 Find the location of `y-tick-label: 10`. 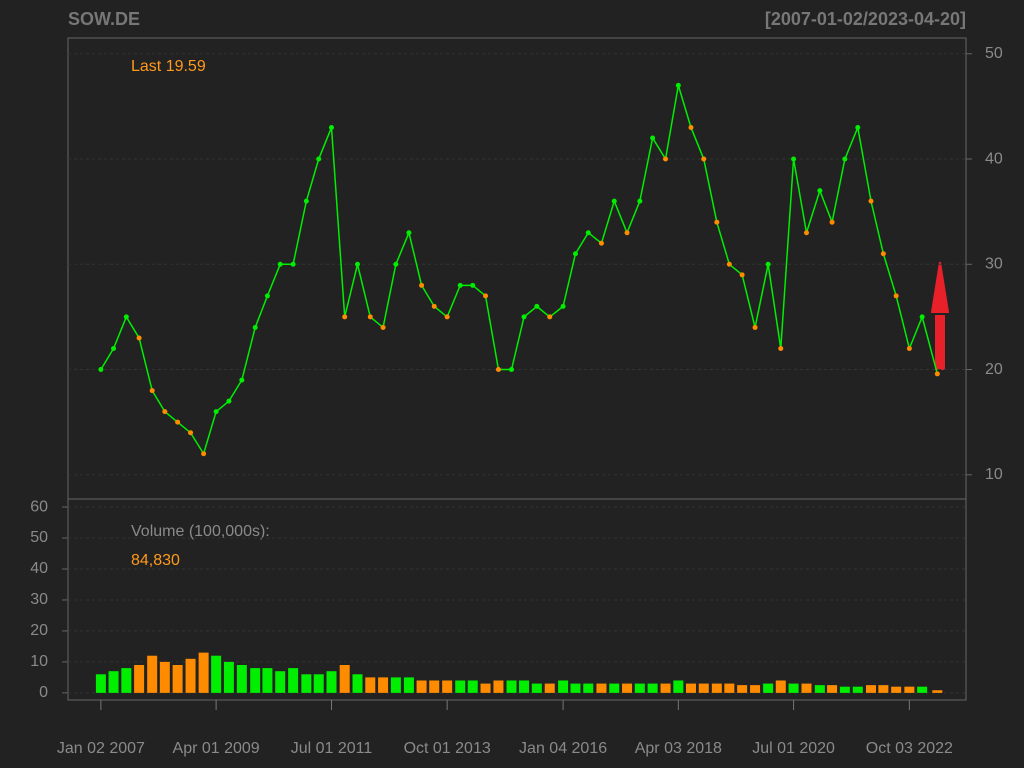

y-tick-label: 10 is located at coordinates (39, 661).